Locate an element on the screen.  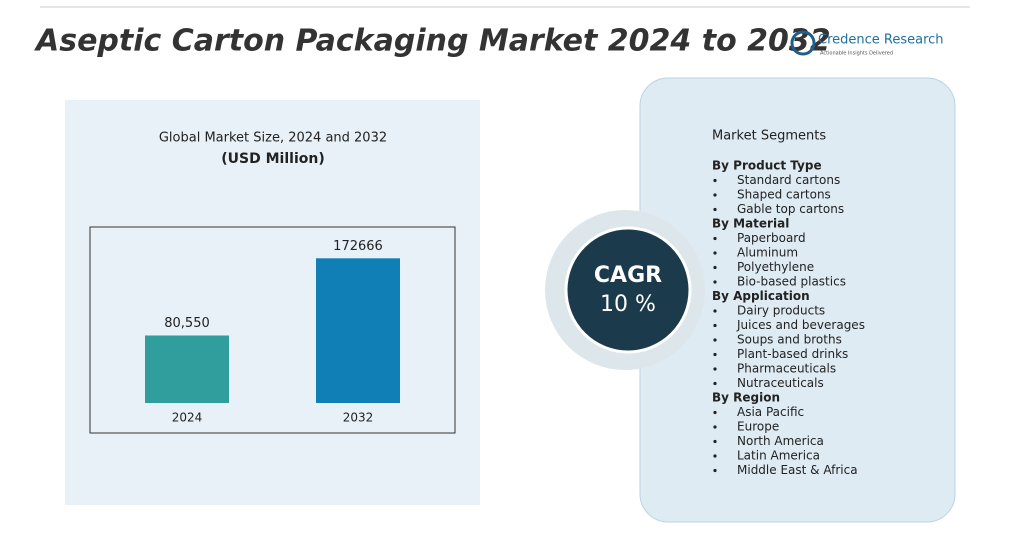
segment-group: By Product Type is located at coordinates (767, 166).